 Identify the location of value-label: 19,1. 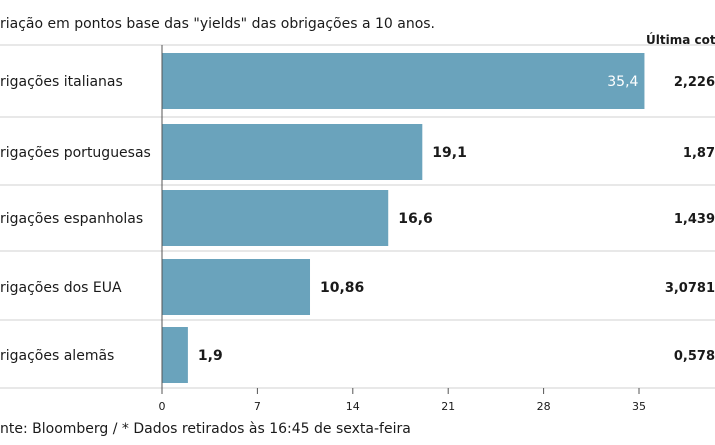
(449, 153).